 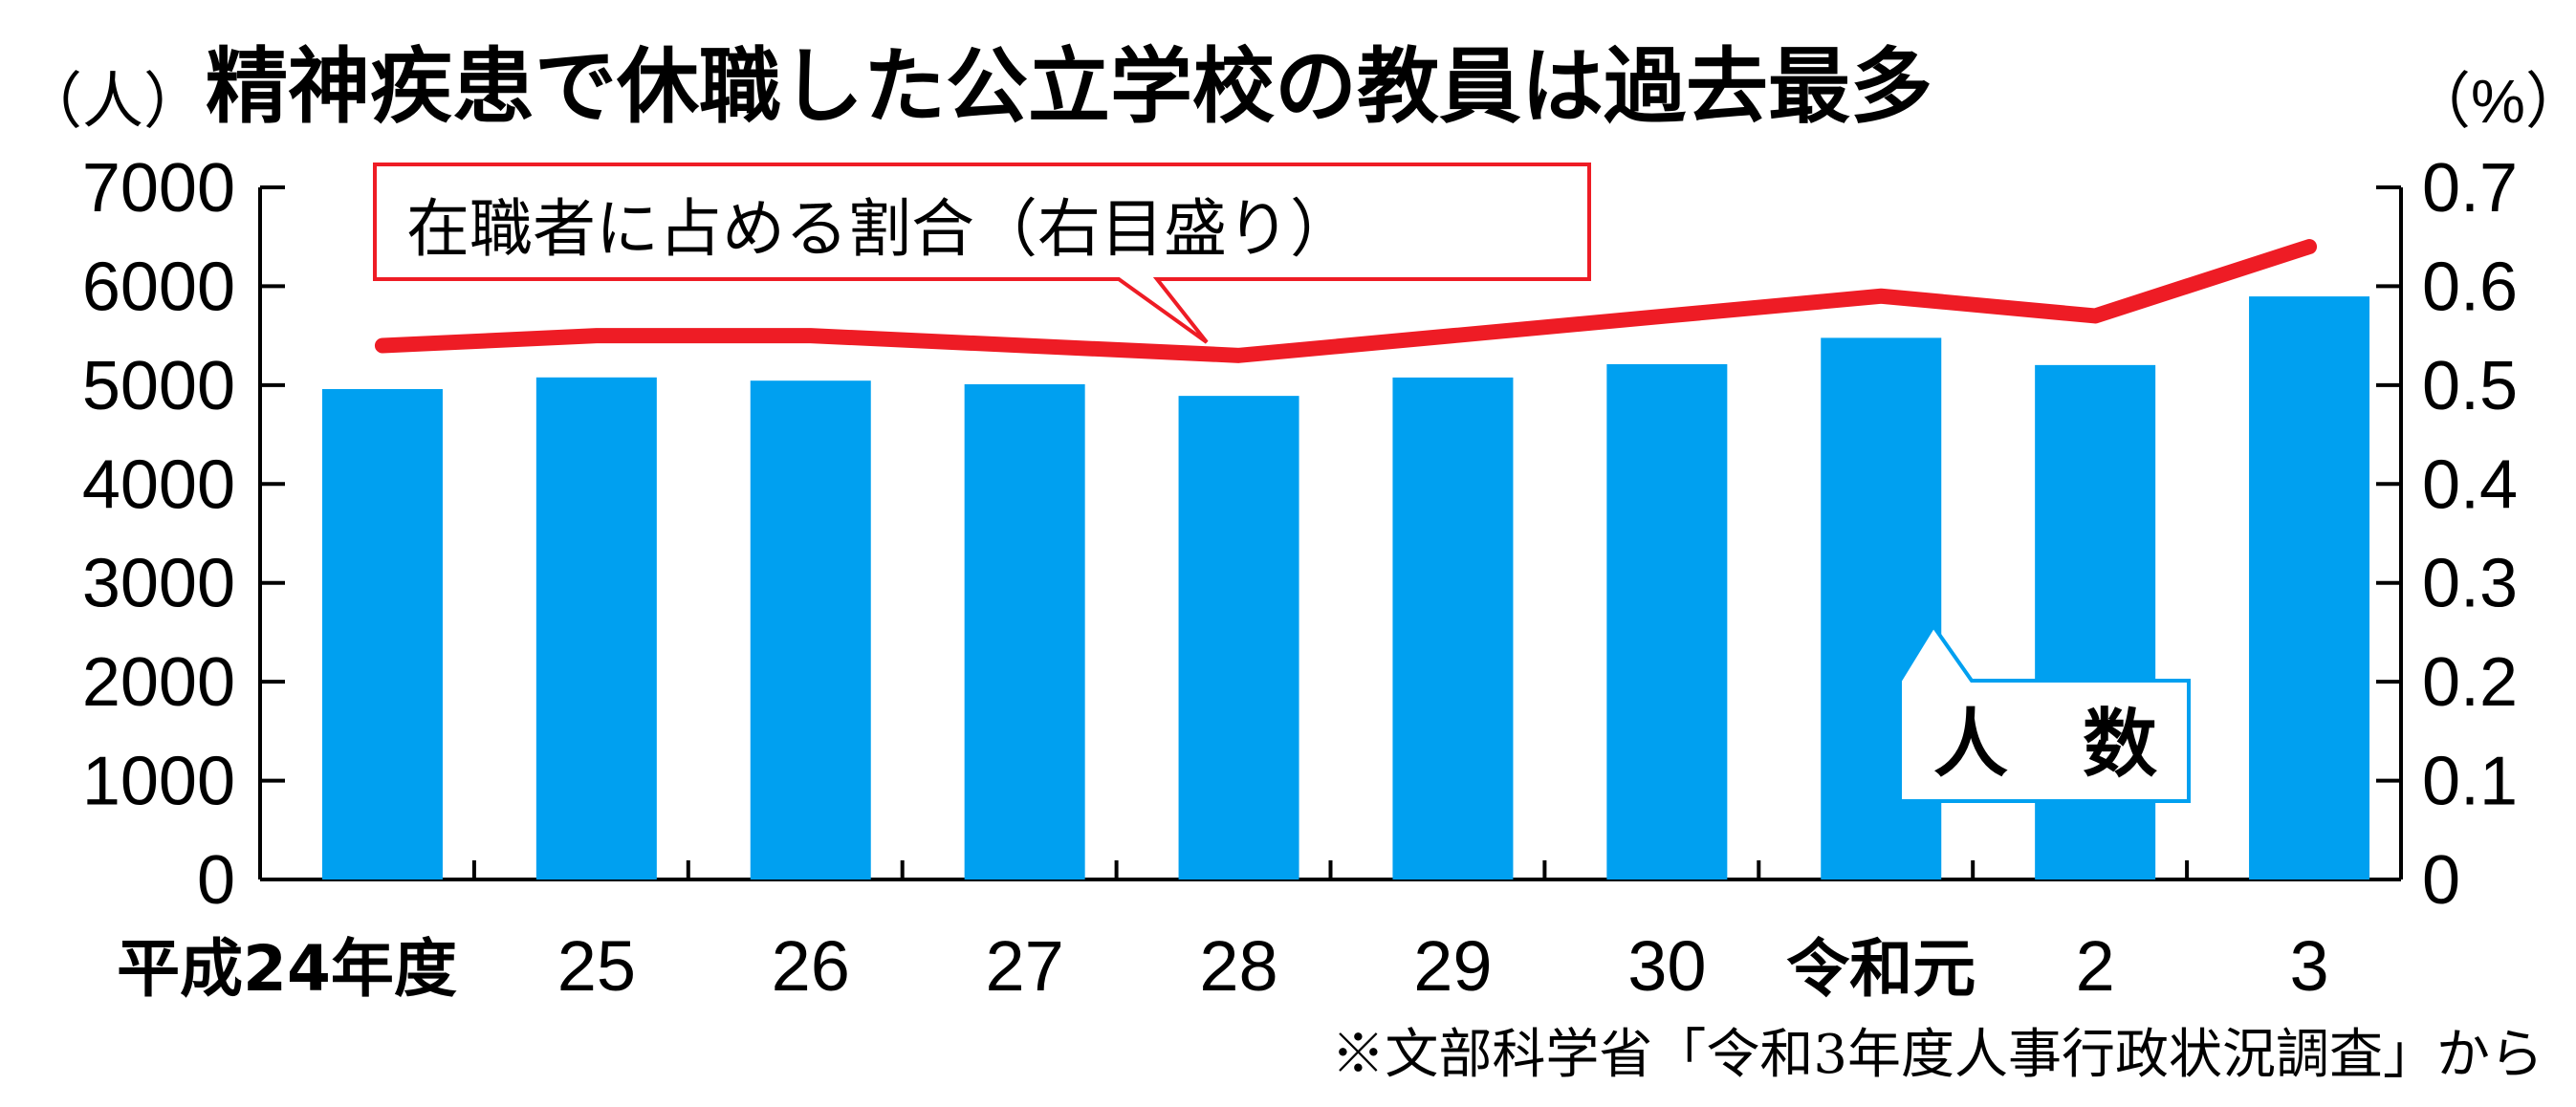 What do you see at coordinates (2470, 287) in the screenshot?
I see `right-tick-label: 0.6` at bounding box center [2470, 287].